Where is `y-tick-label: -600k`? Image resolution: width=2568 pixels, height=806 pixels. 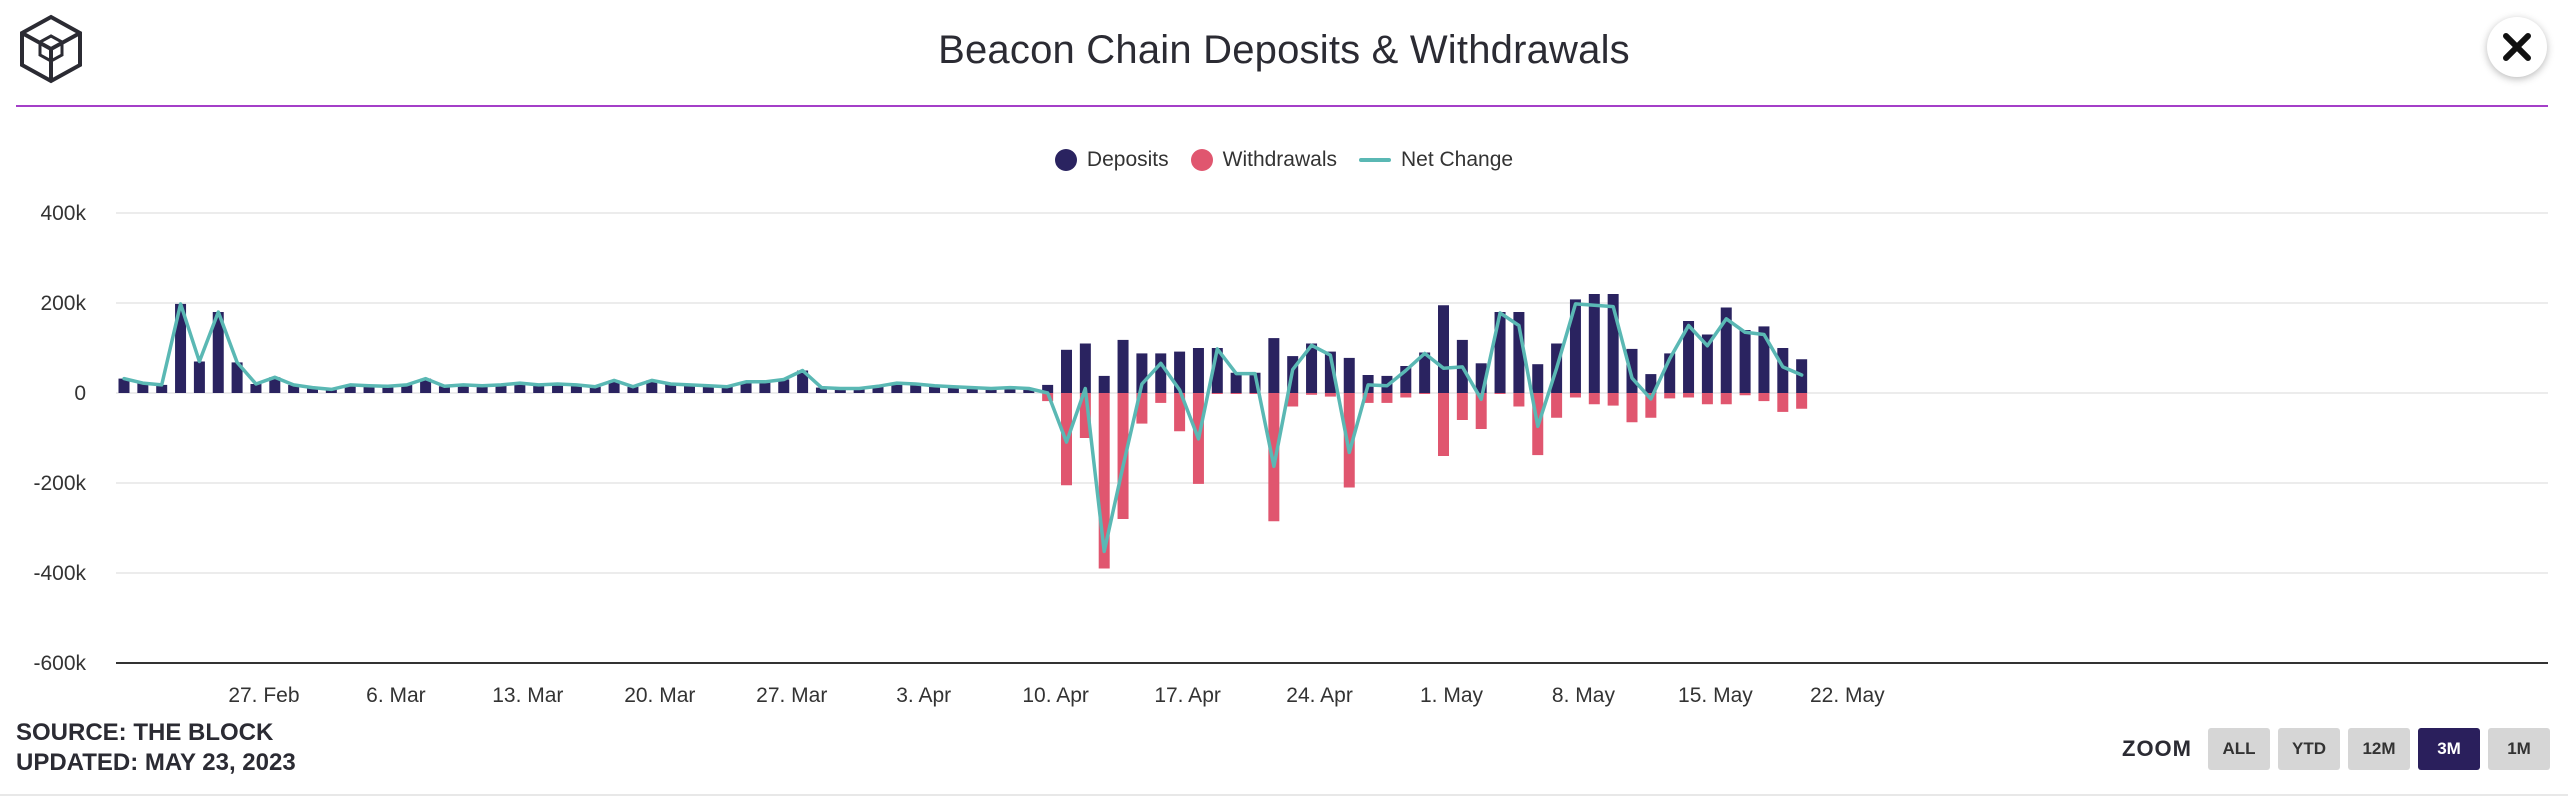 y-tick-label: -600k is located at coordinates (59, 663).